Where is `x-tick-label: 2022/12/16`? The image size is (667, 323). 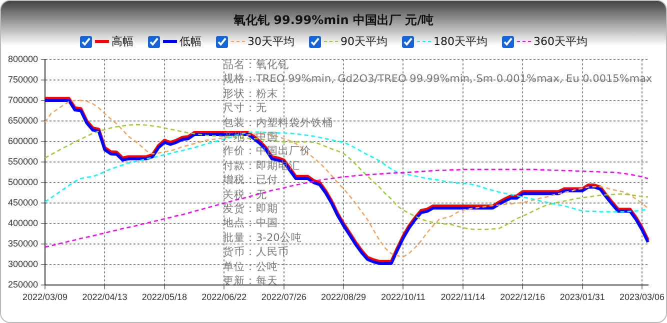 x-tick-label: 2022/12/16 is located at coordinates (523, 297).